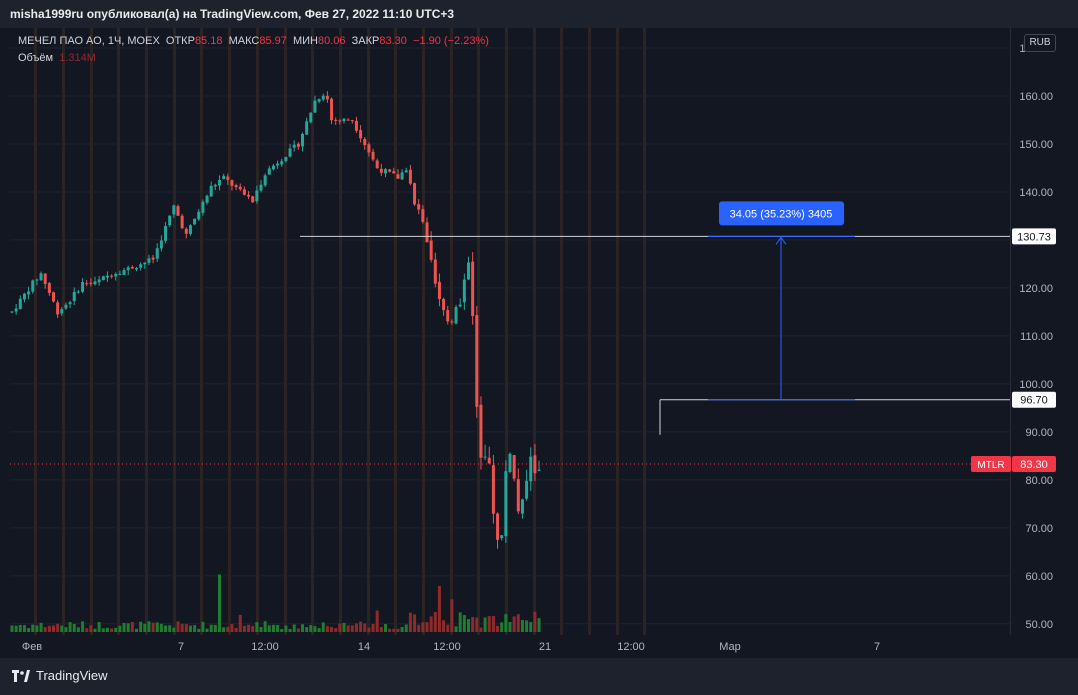 The width and height of the screenshot is (1078, 695). I want to click on open-label: ОТКР, so click(180, 41).